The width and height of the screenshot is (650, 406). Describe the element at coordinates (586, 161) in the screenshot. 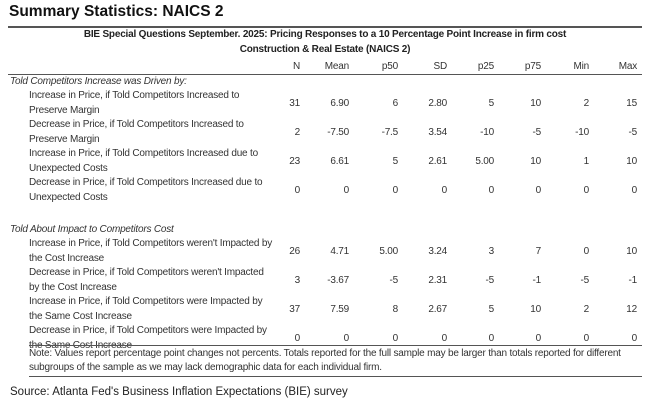

I see `cell-min: 1` at that location.